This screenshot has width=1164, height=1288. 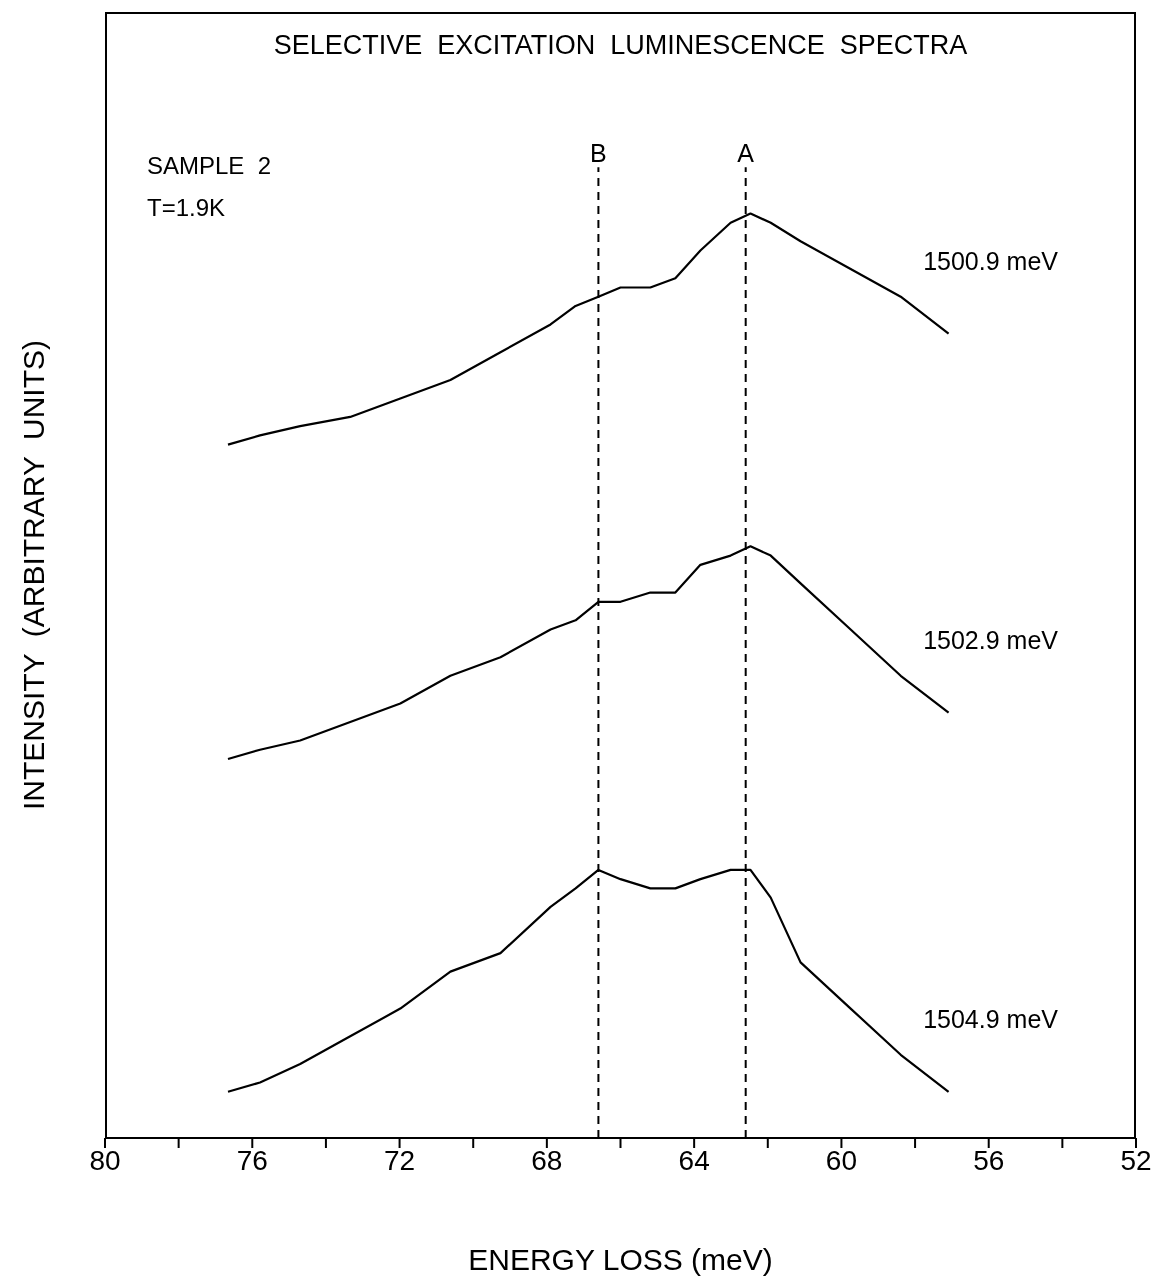 I want to click on text: SAMPLE 2, so click(x=209, y=166).